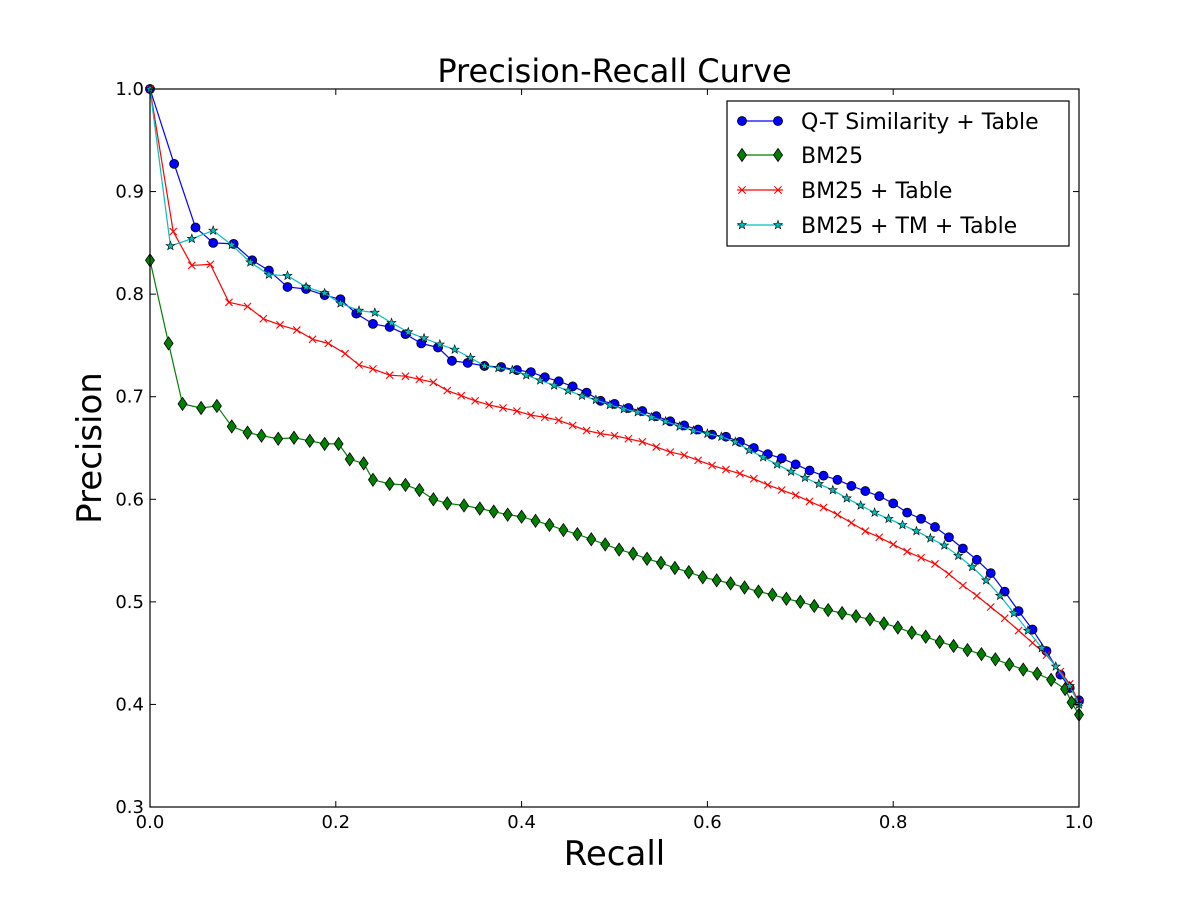  Describe the element at coordinates (742, 155) in the screenshot. I see `legend-marker-bm25` at that location.